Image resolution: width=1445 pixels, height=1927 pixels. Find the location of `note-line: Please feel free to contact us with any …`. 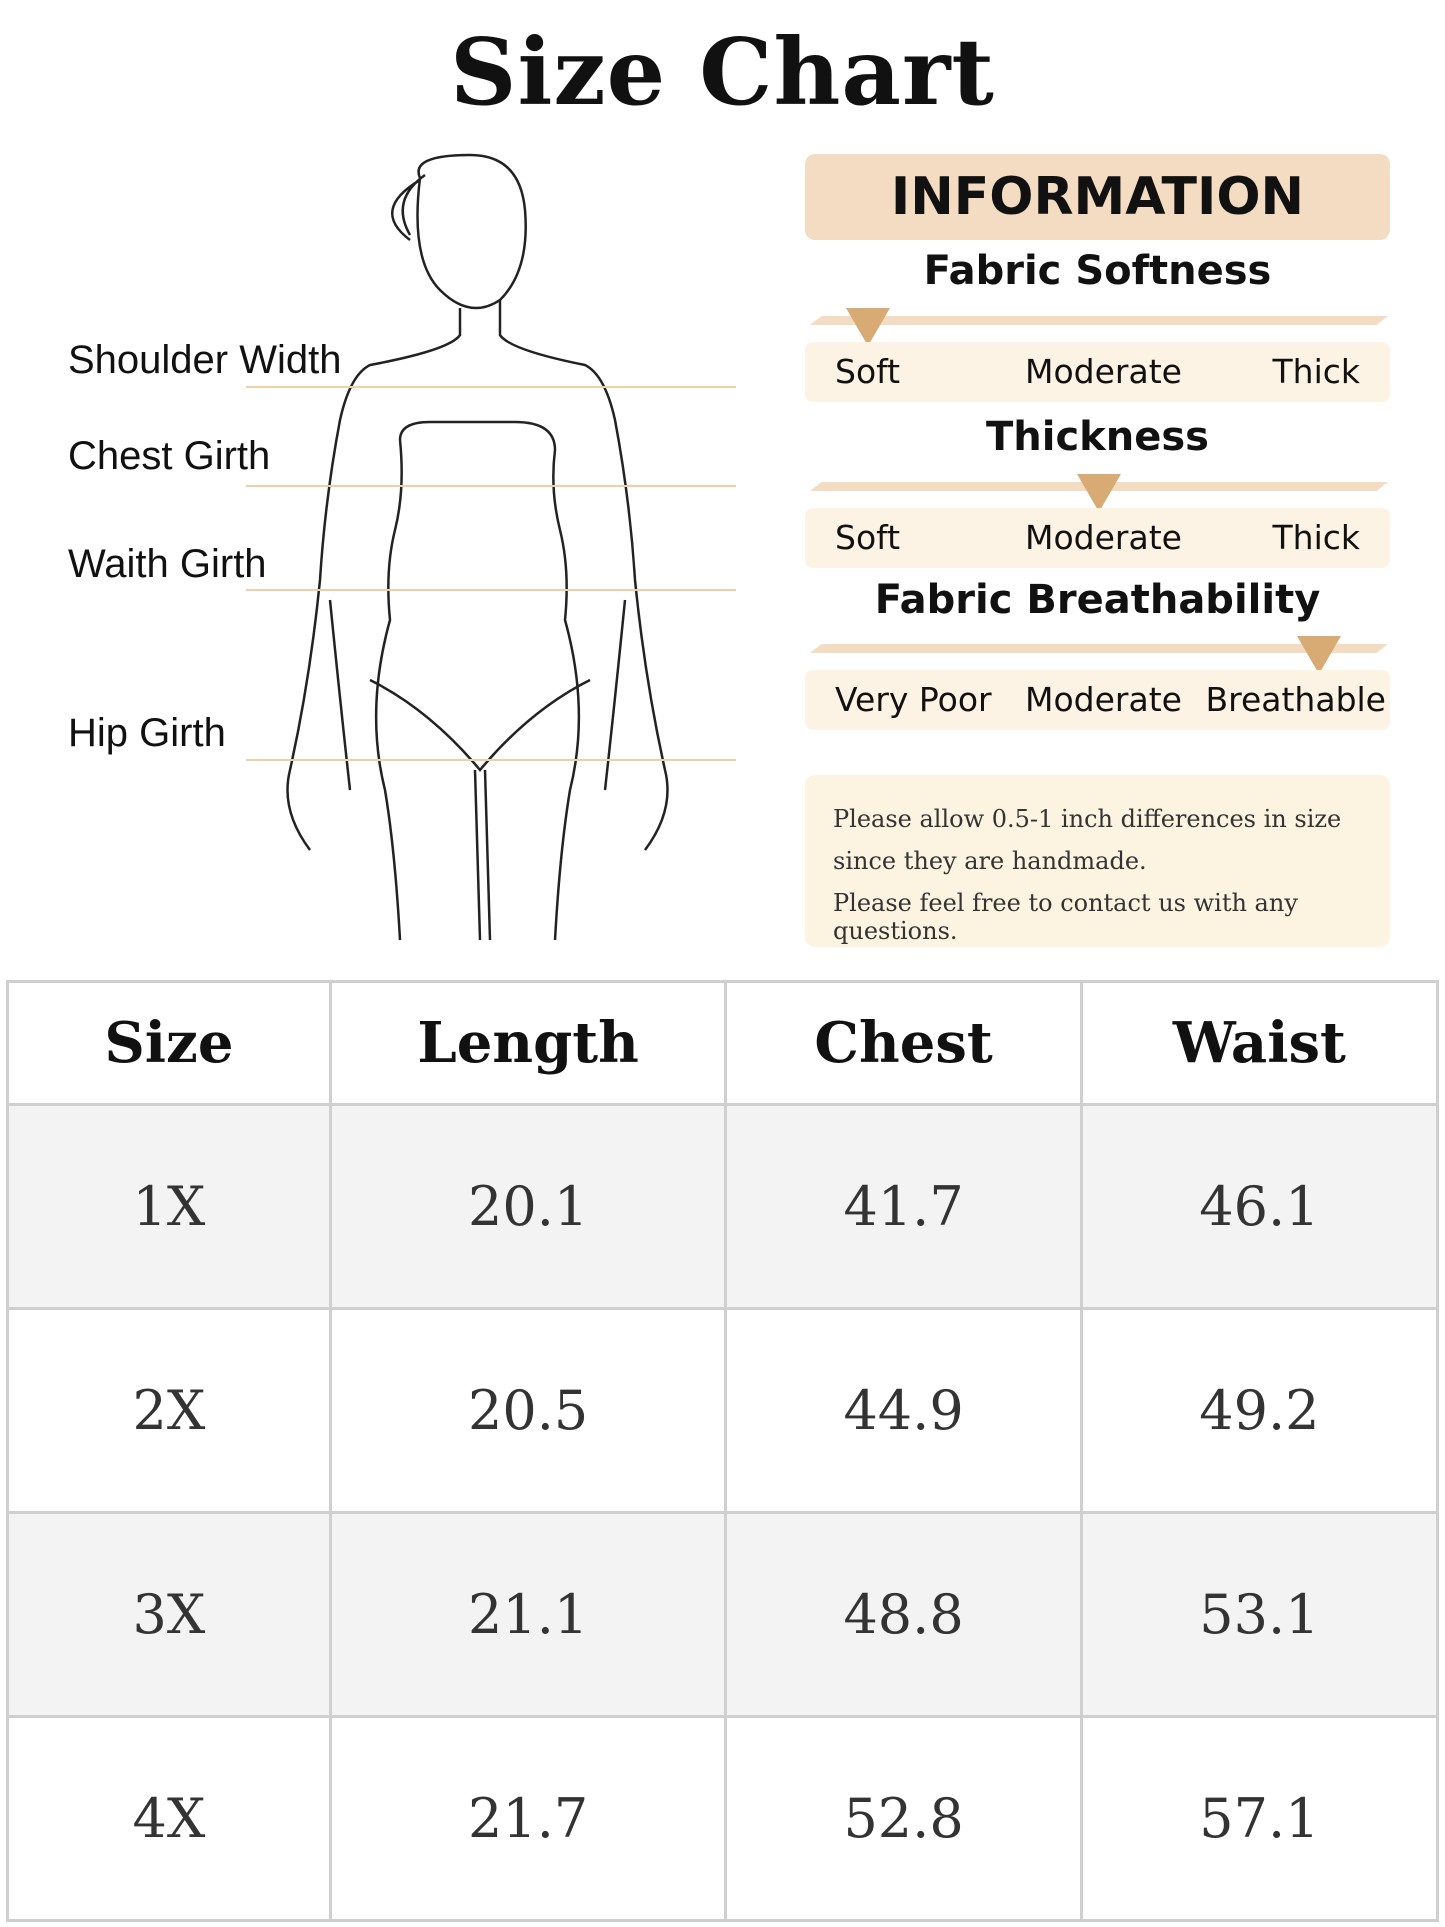

note-line: Please feel free to contact us with any … is located at coordinates (1065, 917).